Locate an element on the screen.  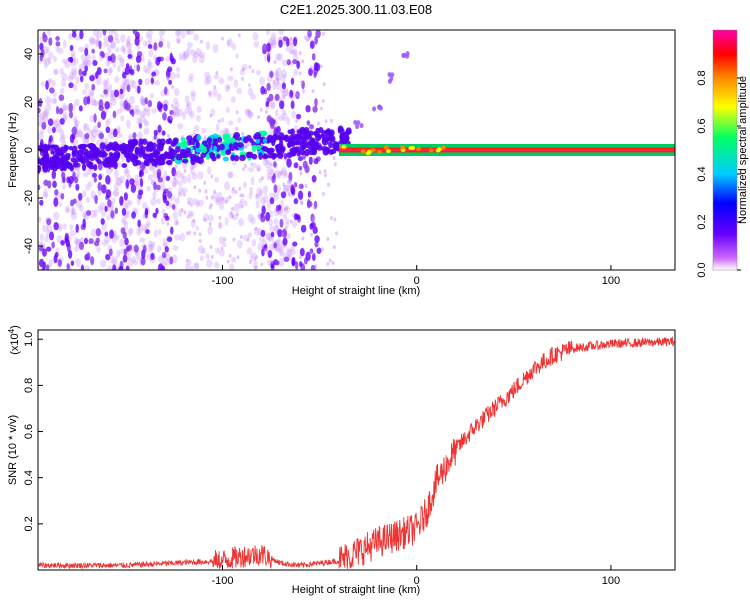
snr-y-tick-label: 0.6 is located at coordinates (29, 431).